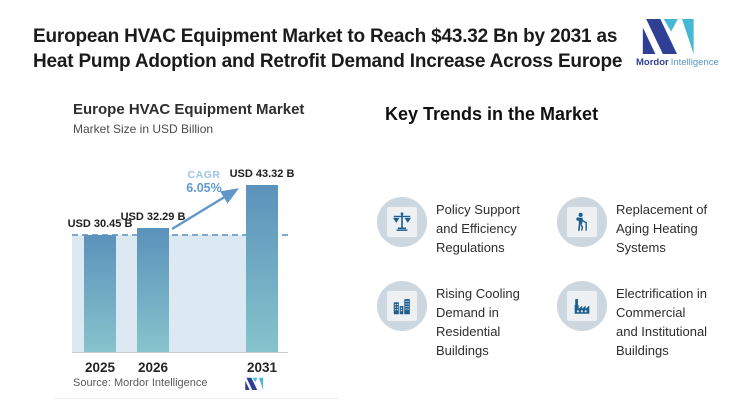 The image size is (750, 410). What do you see at coordinates (140, 383) in the screenshot?
I see `source-note: Source: Mordor Intelligence` at bounding box center [140, 383].